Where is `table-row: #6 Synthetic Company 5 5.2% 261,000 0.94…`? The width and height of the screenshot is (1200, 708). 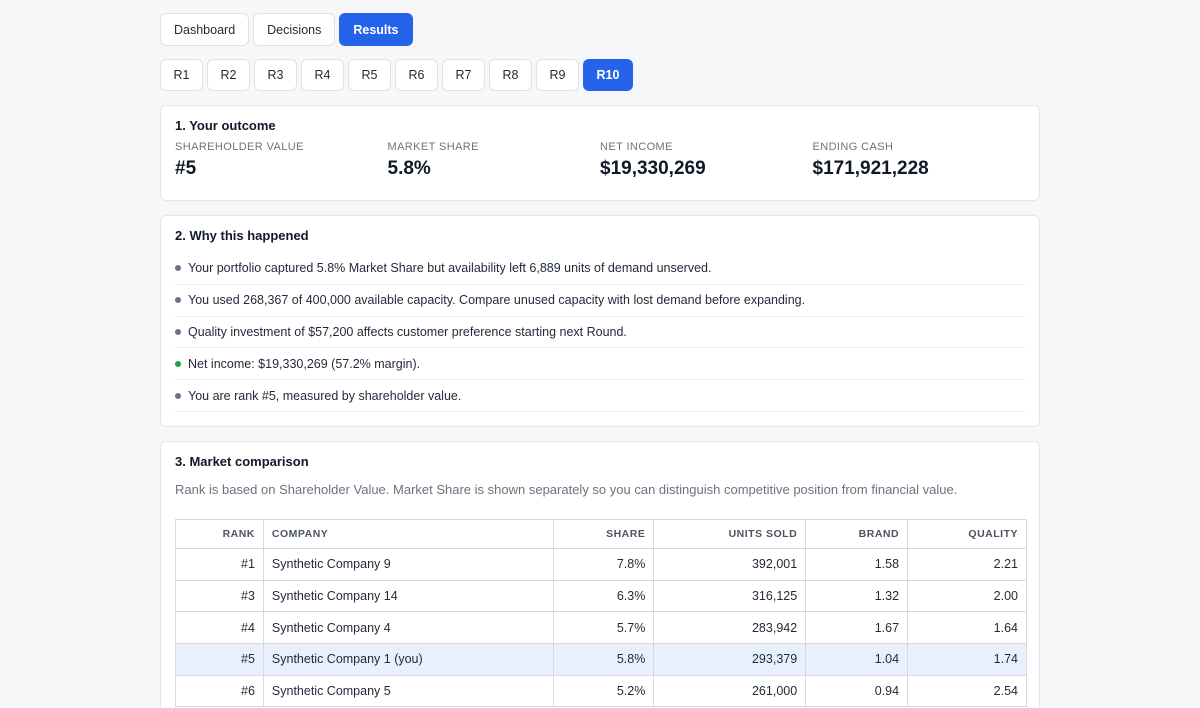 table-row: #6 Synthetic Company 5 5.2% 261,000 0.94… is located at coordinates (601, 691).